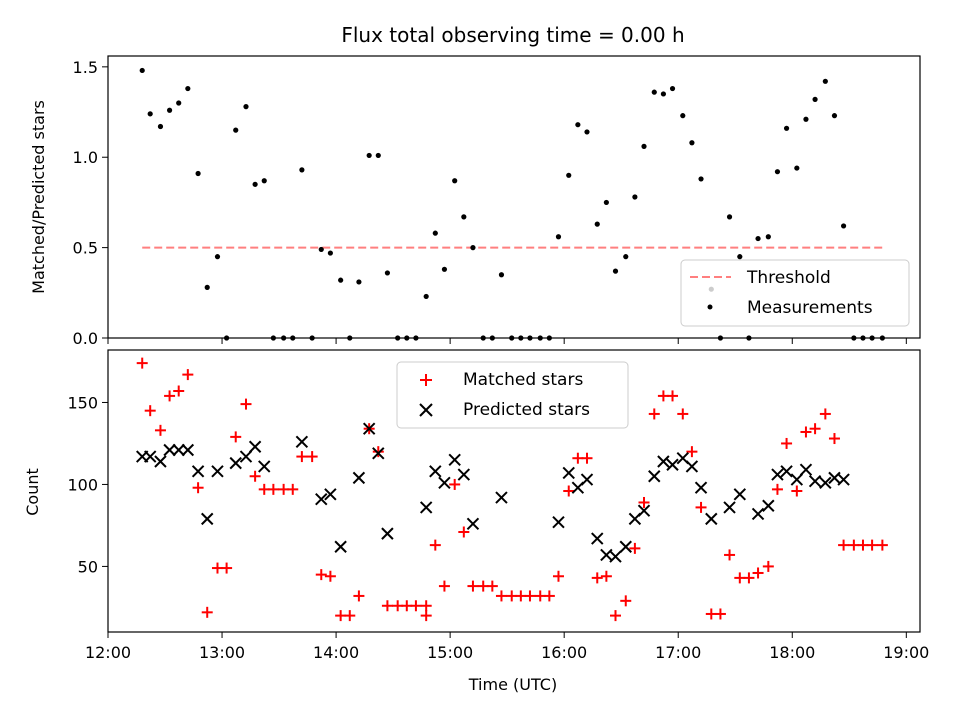 This screenshot has height=720, width=960. Describe the element at coordinates (523, 380) in the screenshot. I see `legend-matched-label: Matched stars` at that location.